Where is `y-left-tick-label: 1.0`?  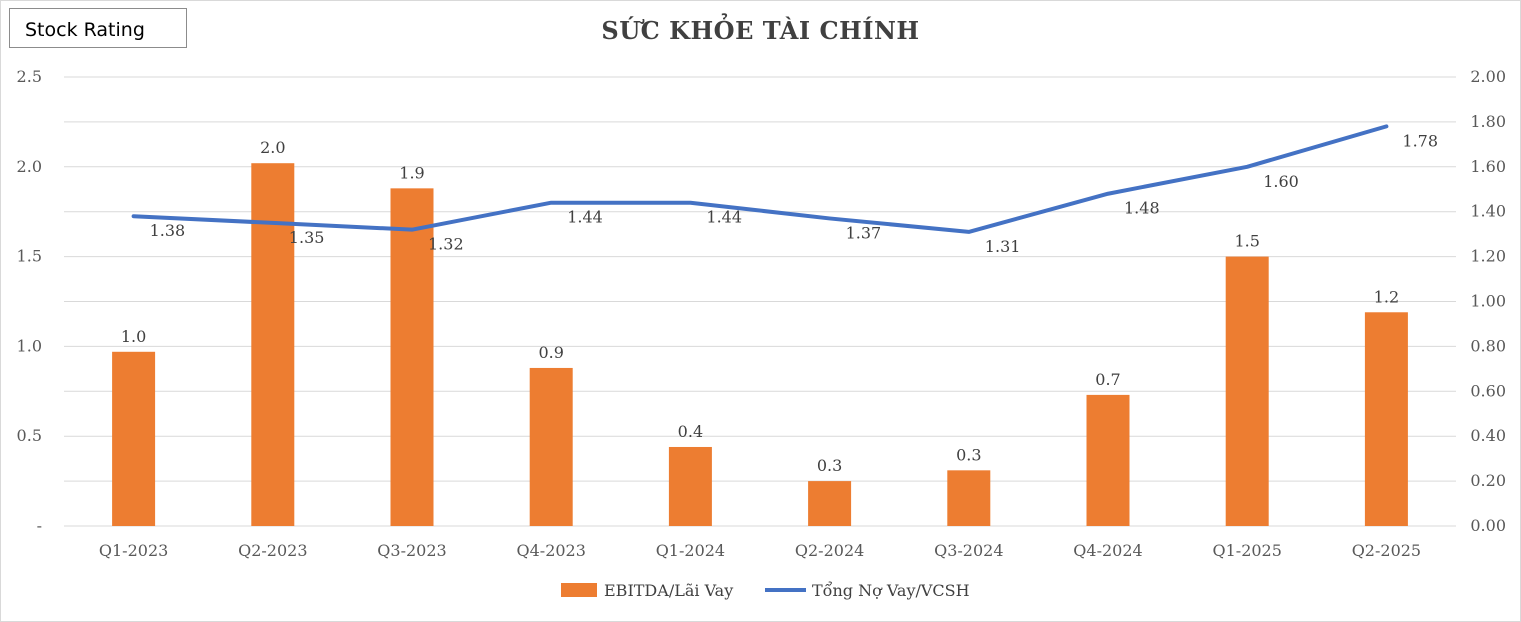
y-left-tick-label: 1.0 is located at coordinates (29, 345).